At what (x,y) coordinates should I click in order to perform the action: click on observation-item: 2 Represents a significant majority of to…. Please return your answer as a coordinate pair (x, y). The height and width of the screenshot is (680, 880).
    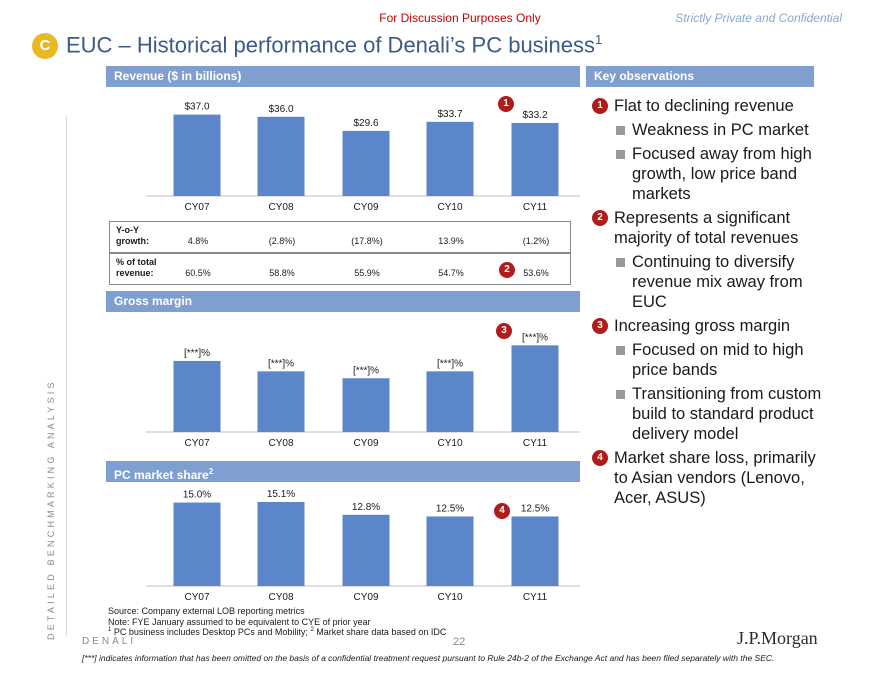
    Looking at the image, I should click on (707, 228).